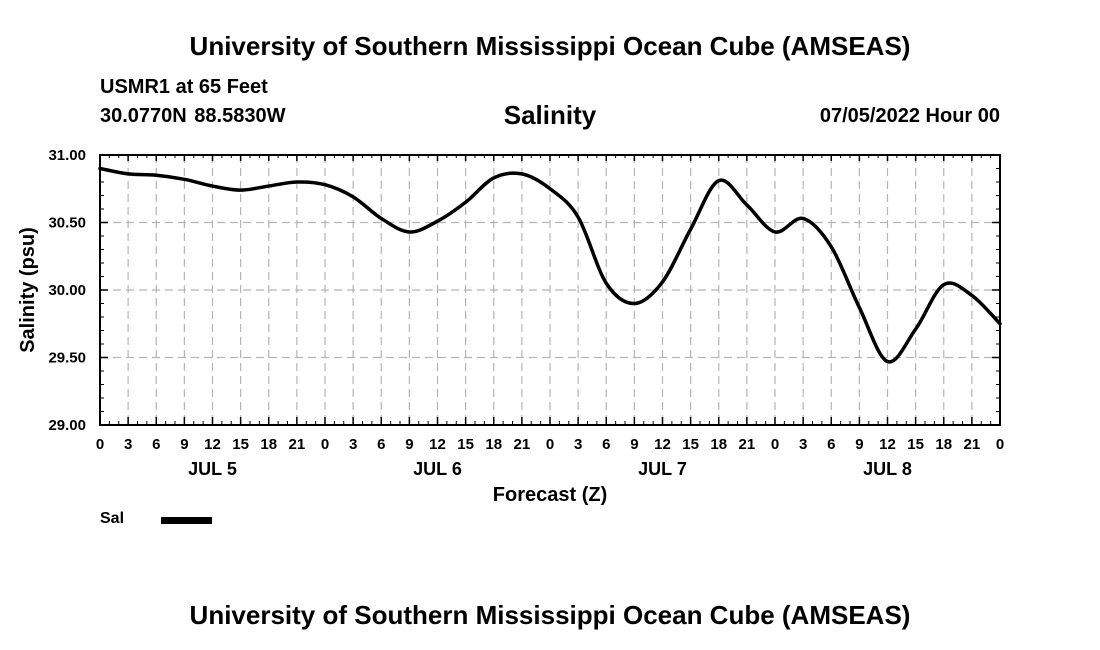 This screenshot has height=650, width=1100. Describe the element at coordinates (887, 469) in the screenshot. I see `day-label: JUL 8` at that location.